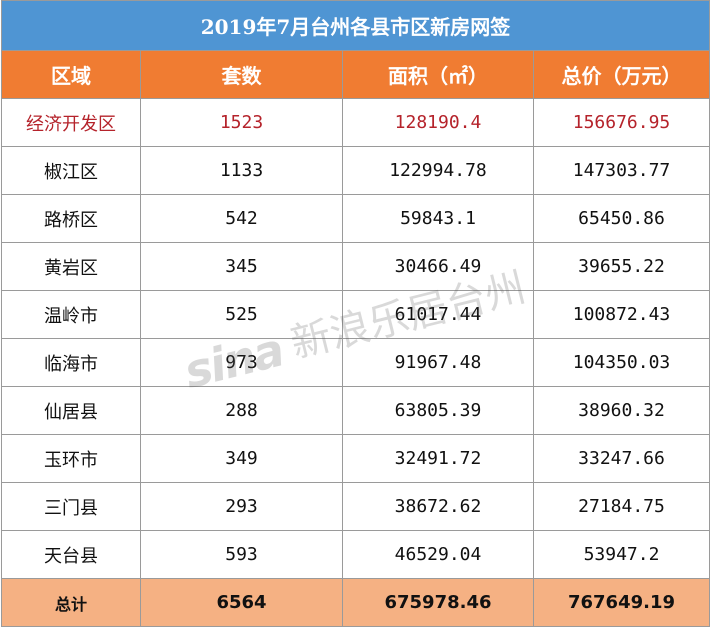 The width and height of the screenshot is (711, 629). Describe the element at coordinates (621, 74) in the screenshot. I see `header-price: 总价（万元）` at that location.